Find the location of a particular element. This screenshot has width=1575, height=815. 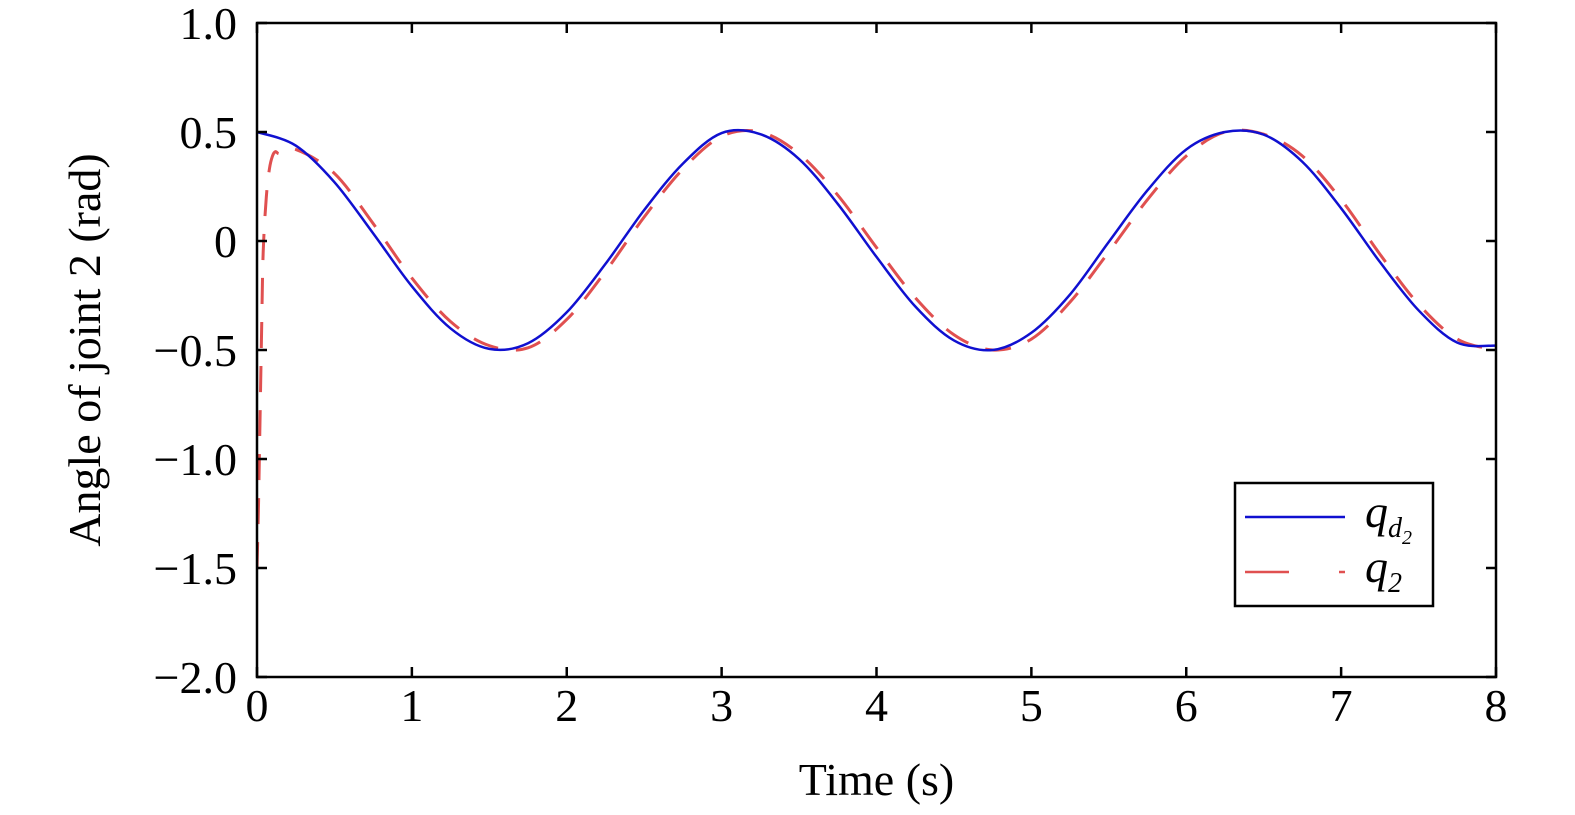

y-tick-label: 0 is located at coordinates (225, 241).